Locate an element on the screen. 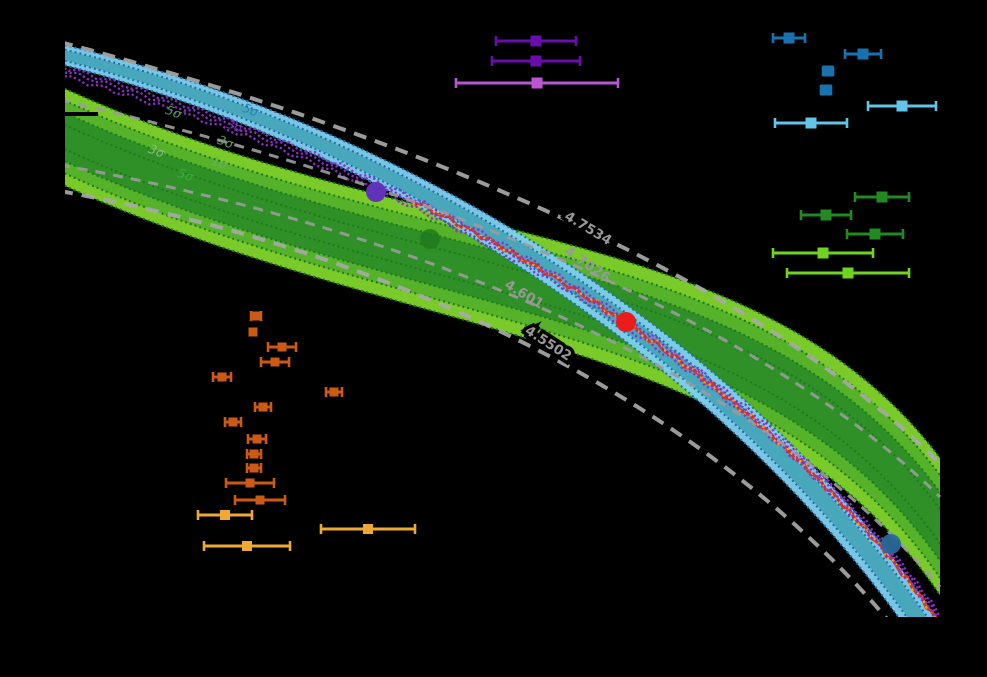  measurement-group-blue-dark is located at coordinates (827, 64).